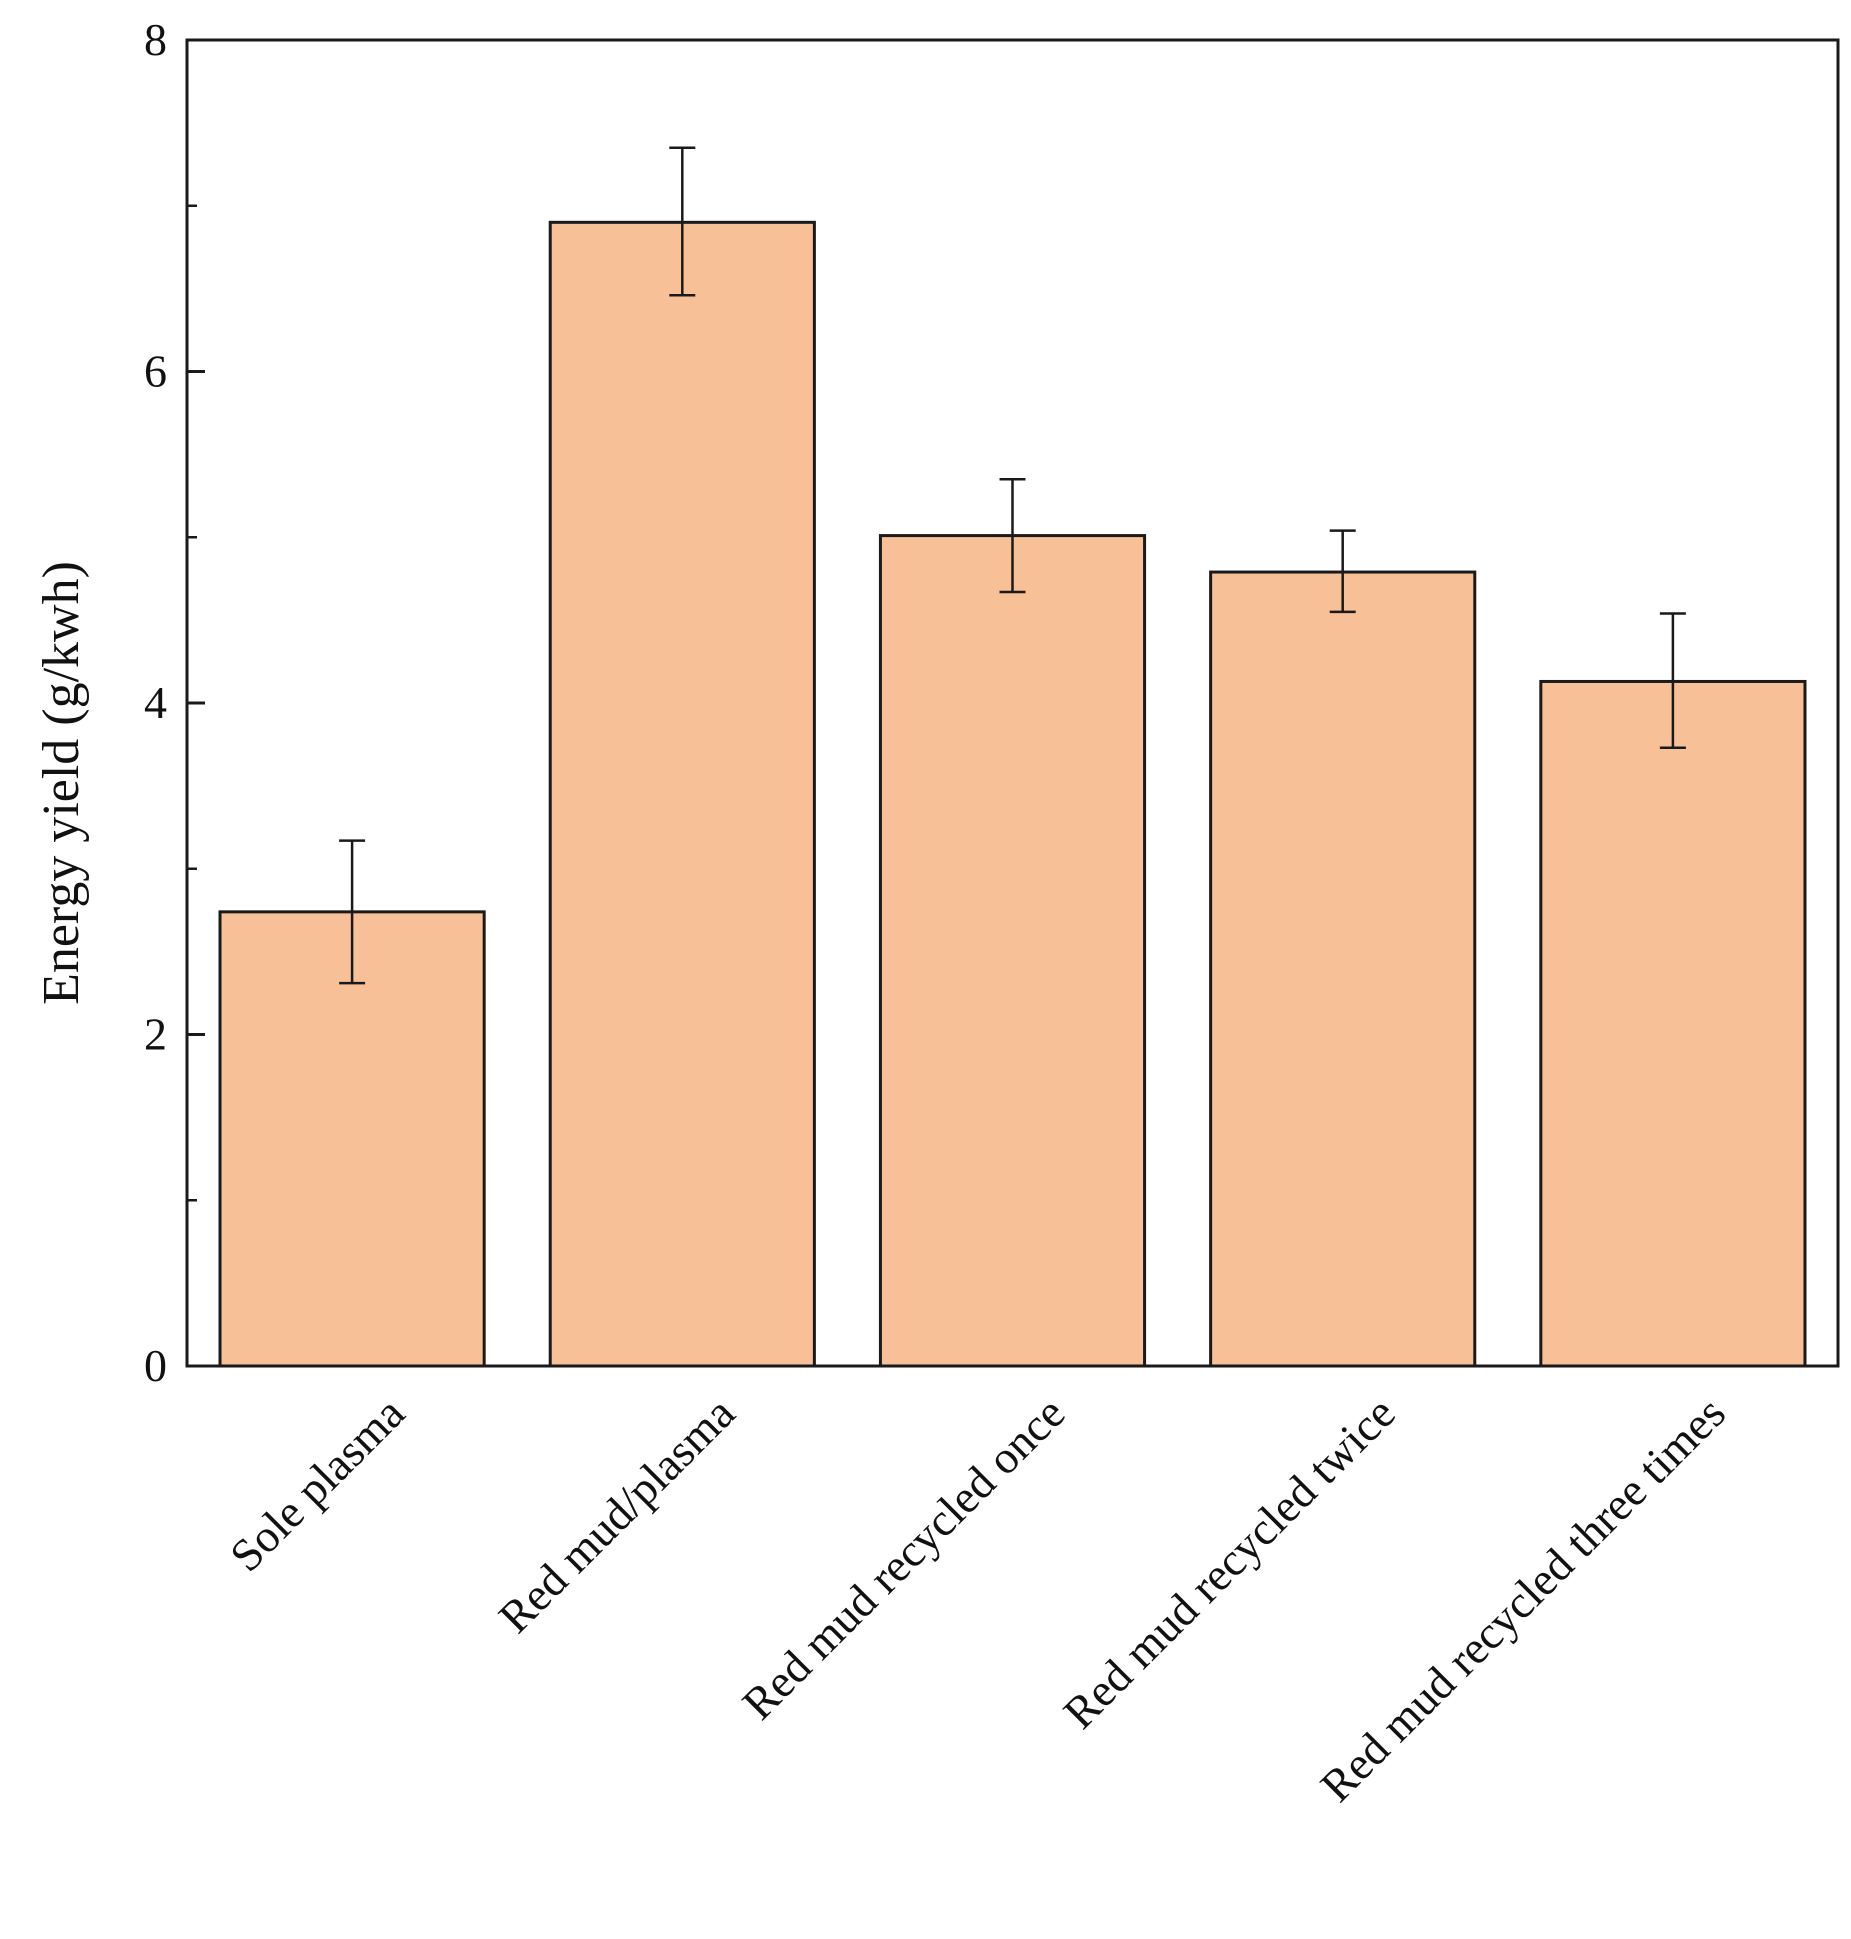 This screenshot has height=1939, width=1851. I want to click on y-tick-label: 8, so click(155, 39).